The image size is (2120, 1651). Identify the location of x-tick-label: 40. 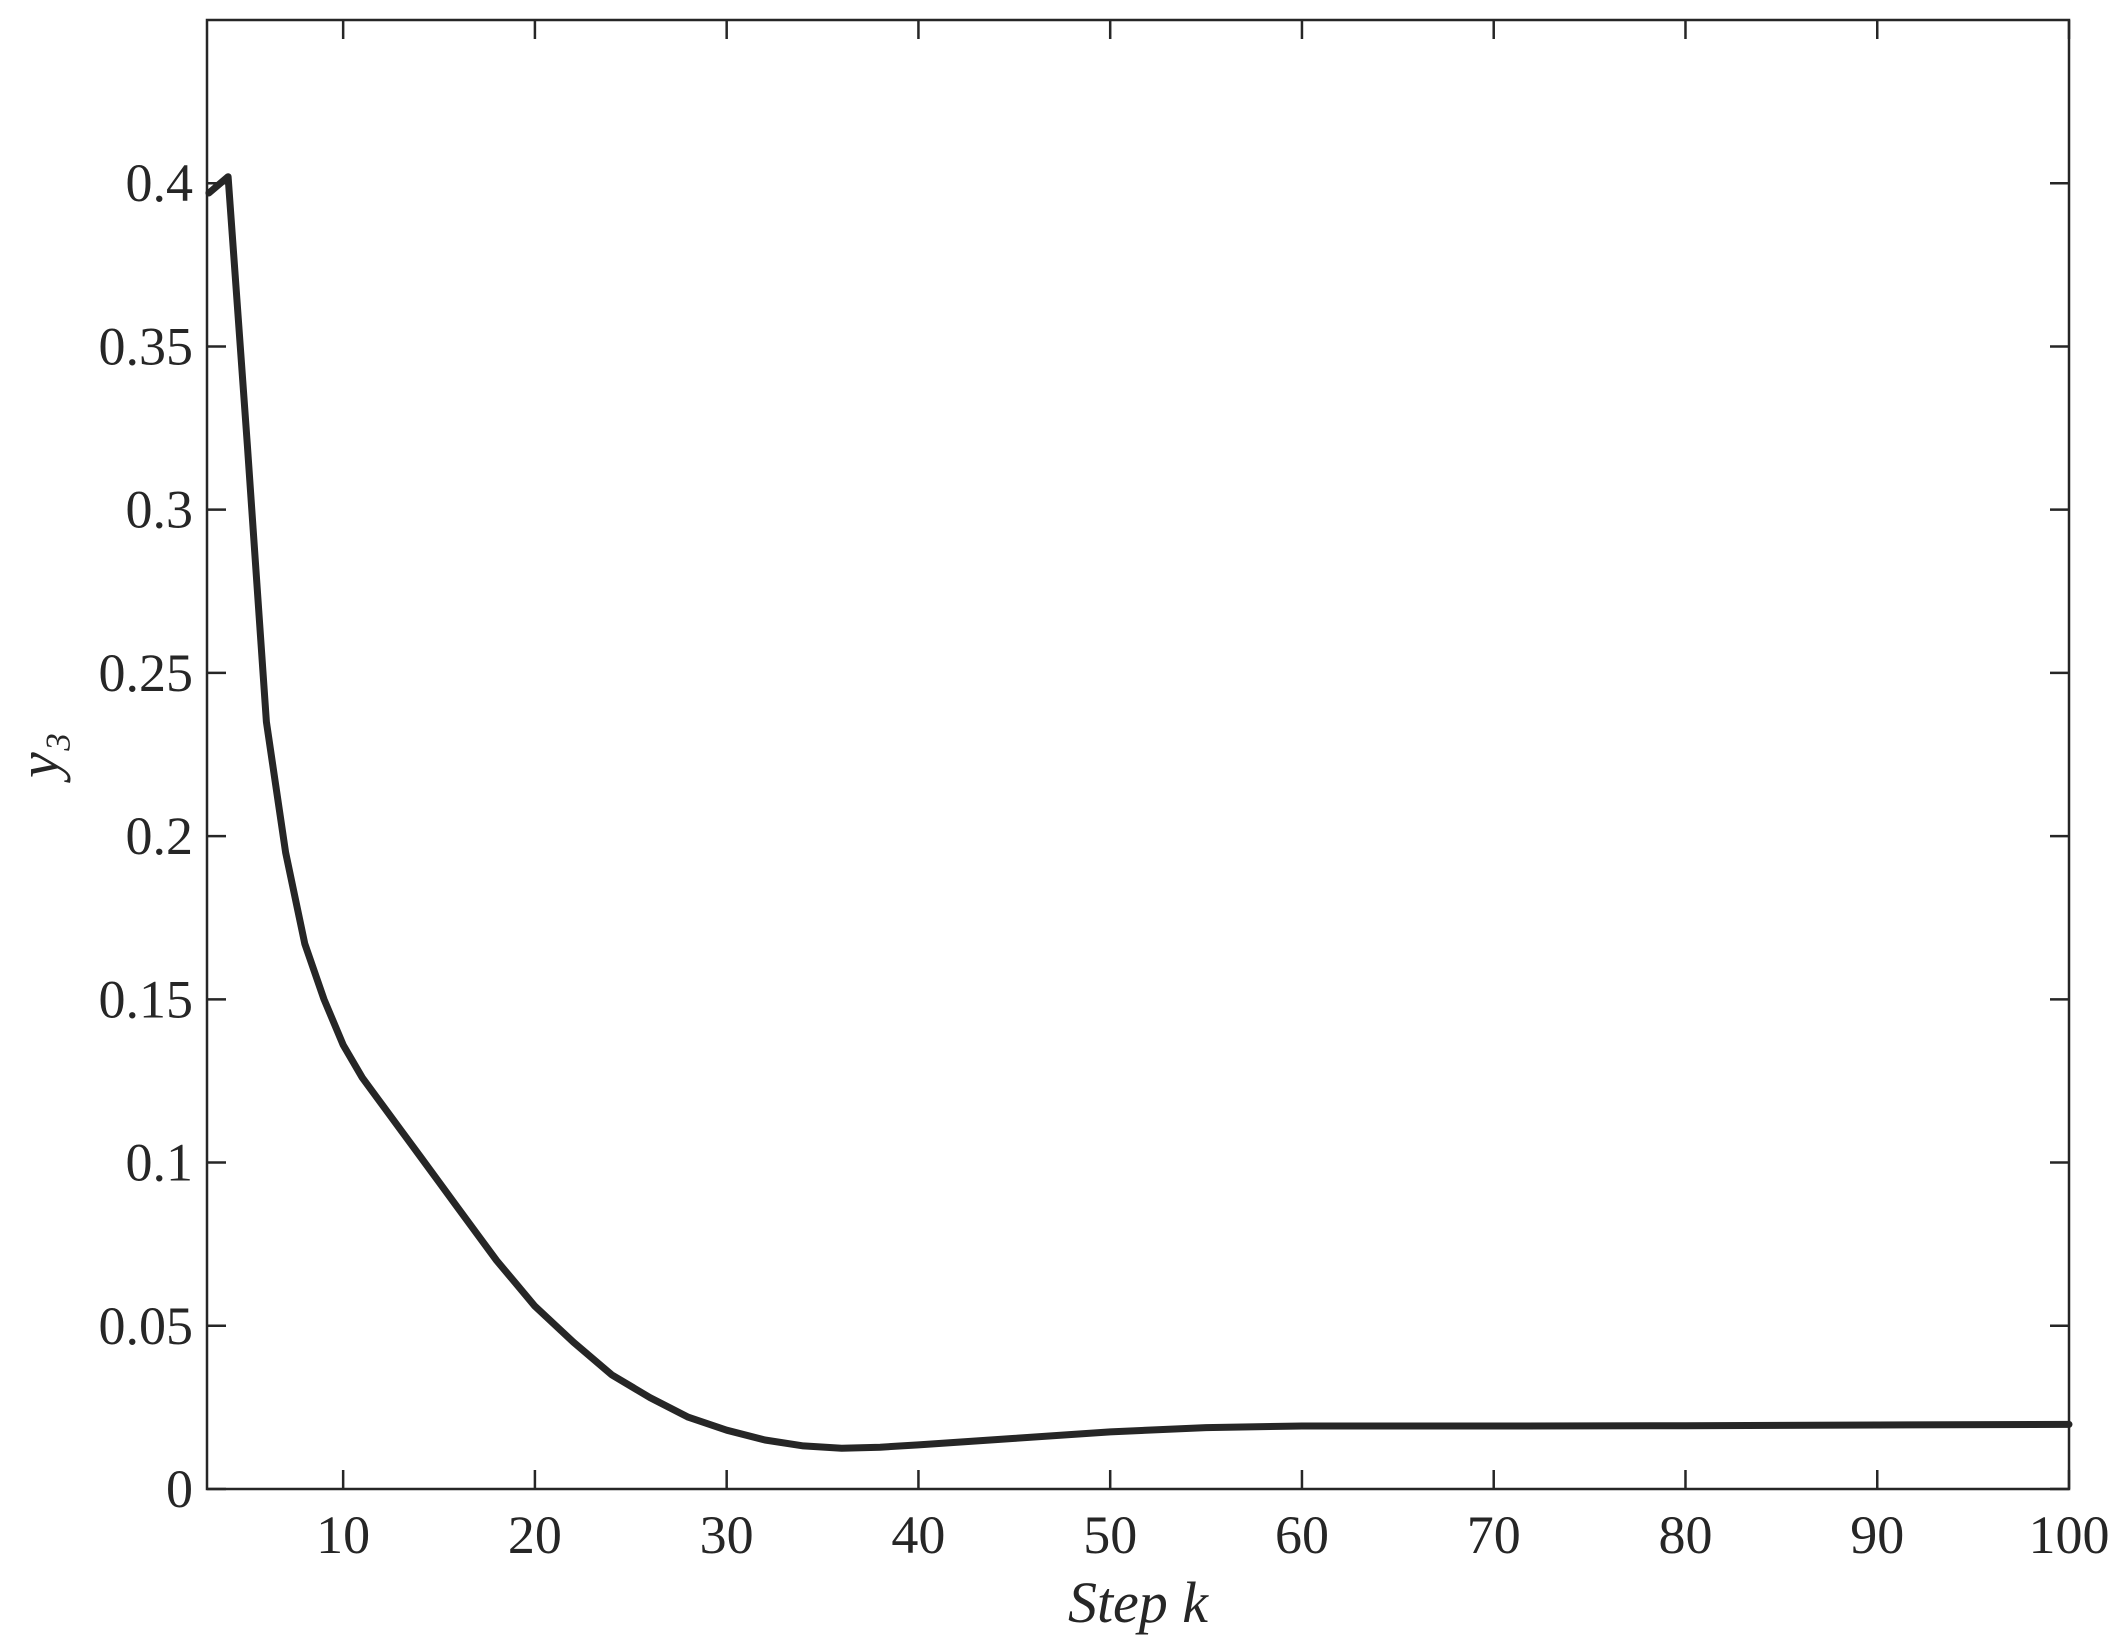
(918, 1535).